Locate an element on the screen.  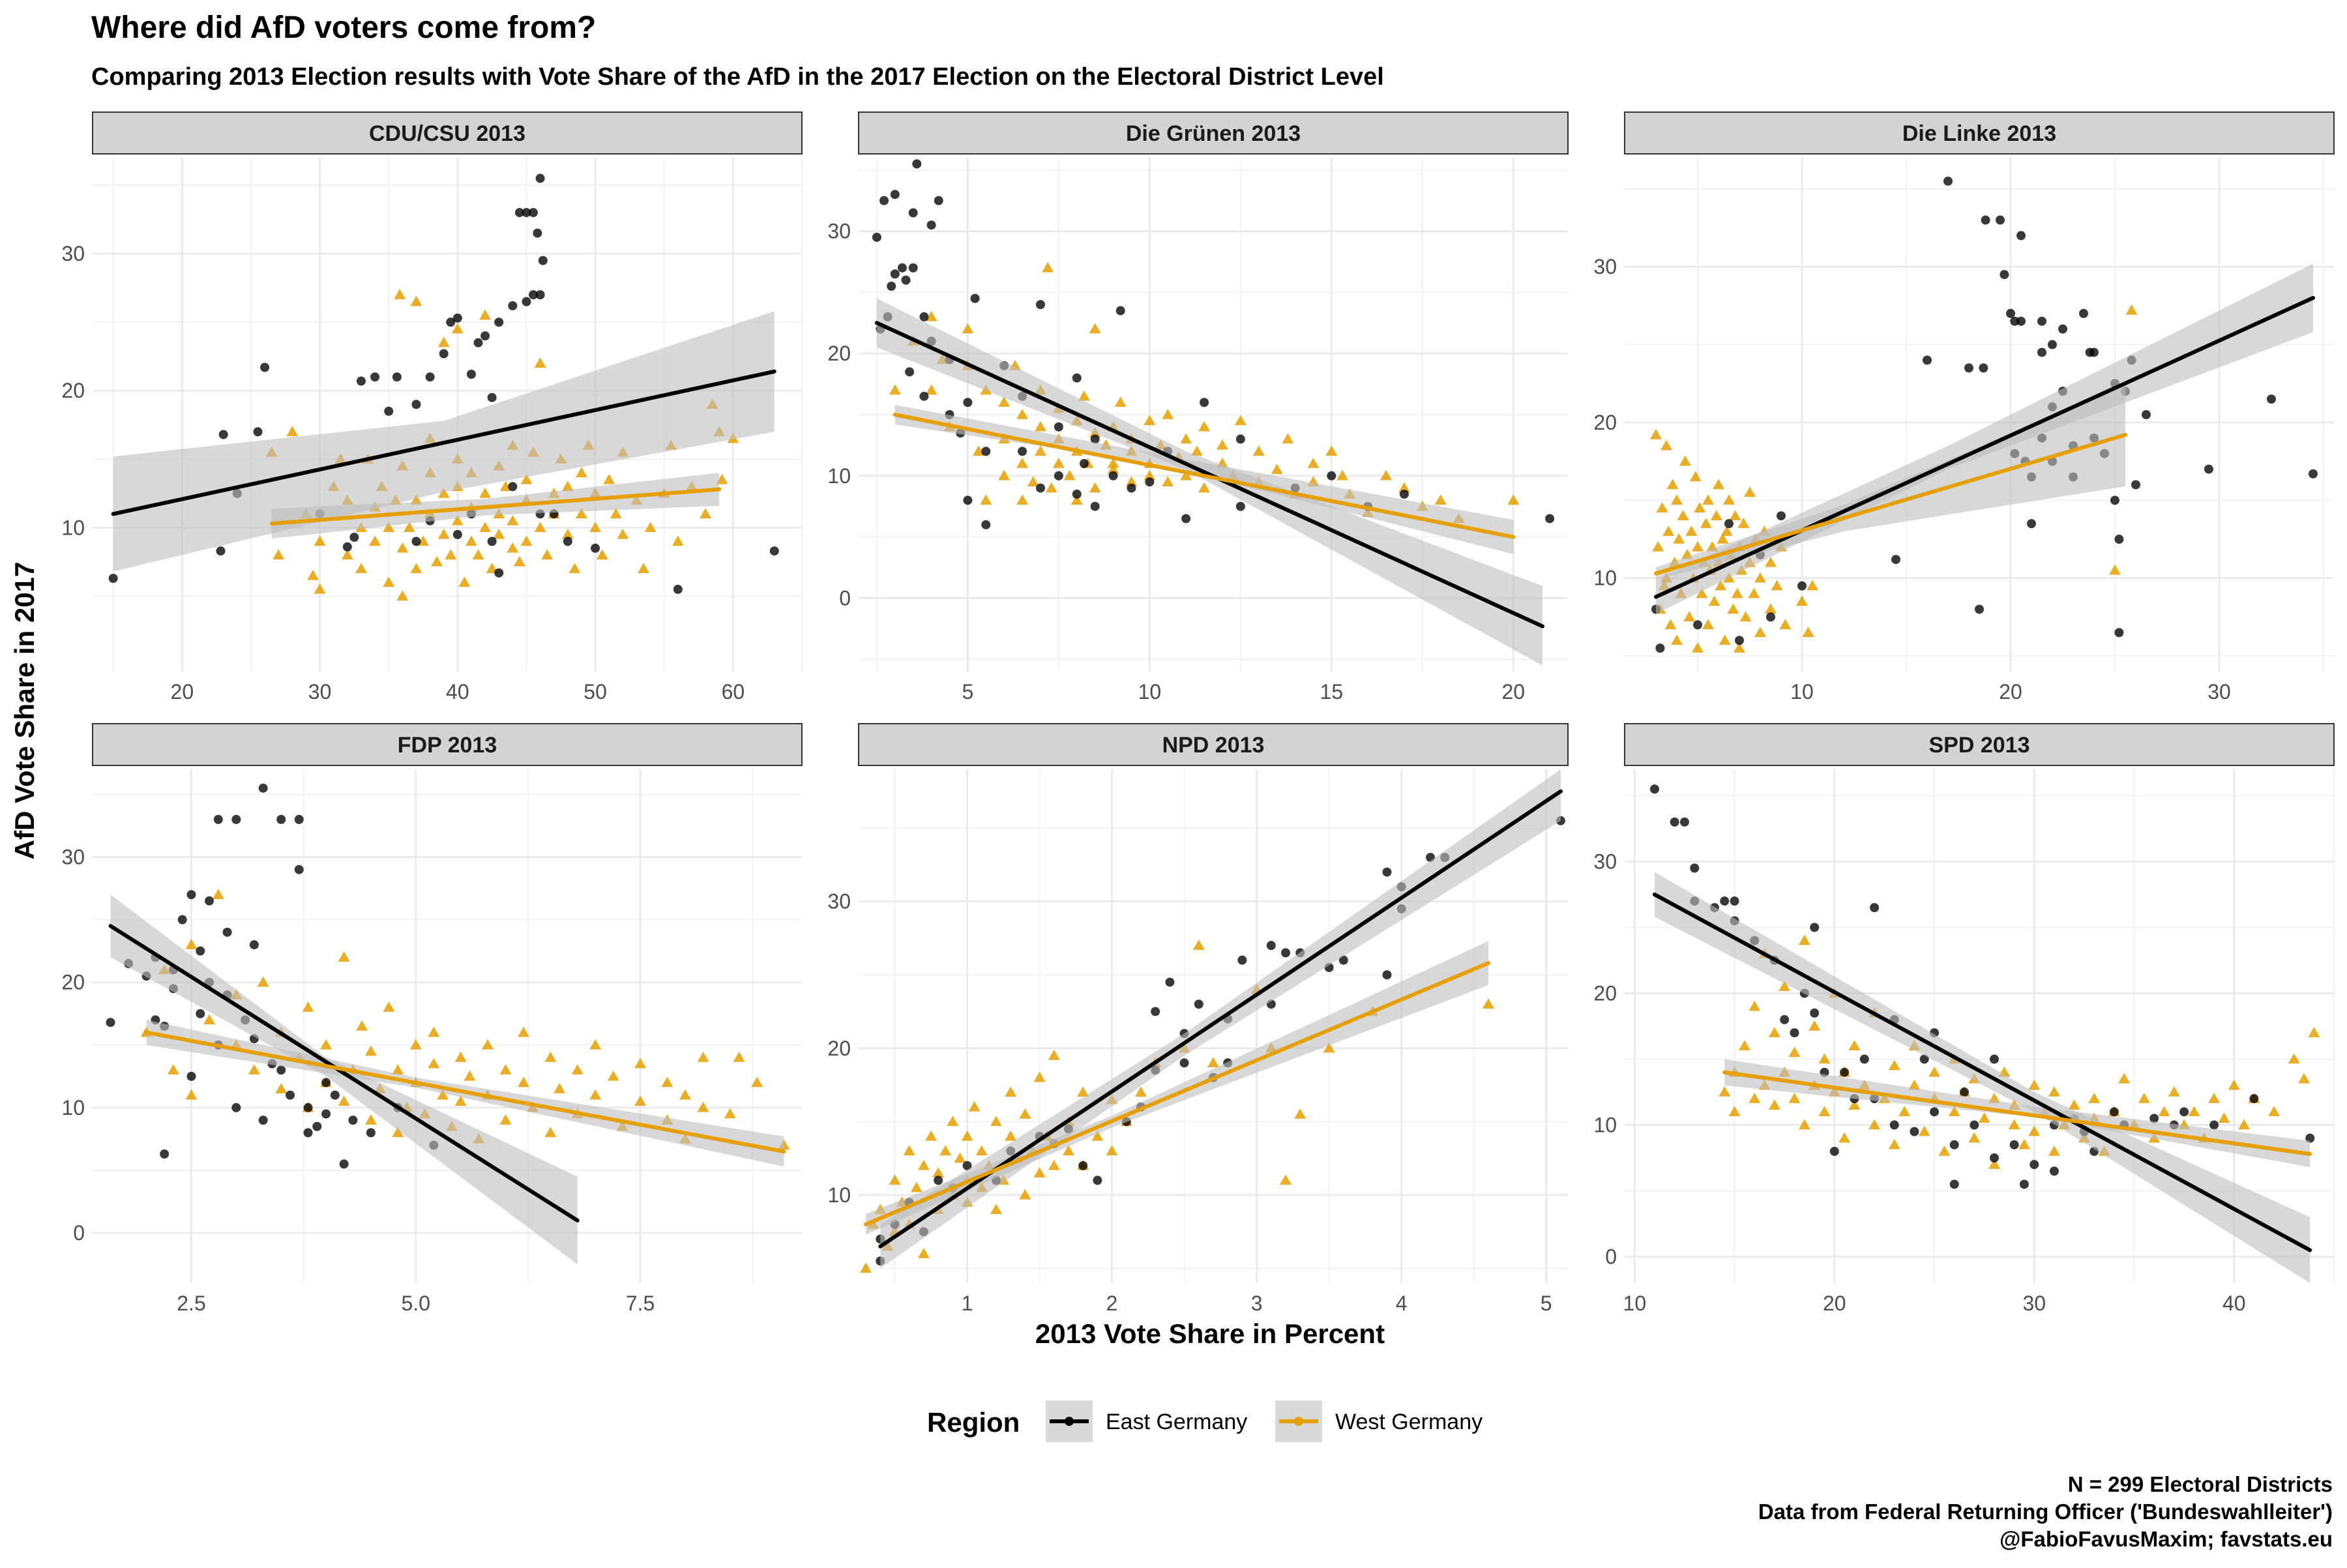
x-tick-label: 4 is located at coordinates (1402, 1304).